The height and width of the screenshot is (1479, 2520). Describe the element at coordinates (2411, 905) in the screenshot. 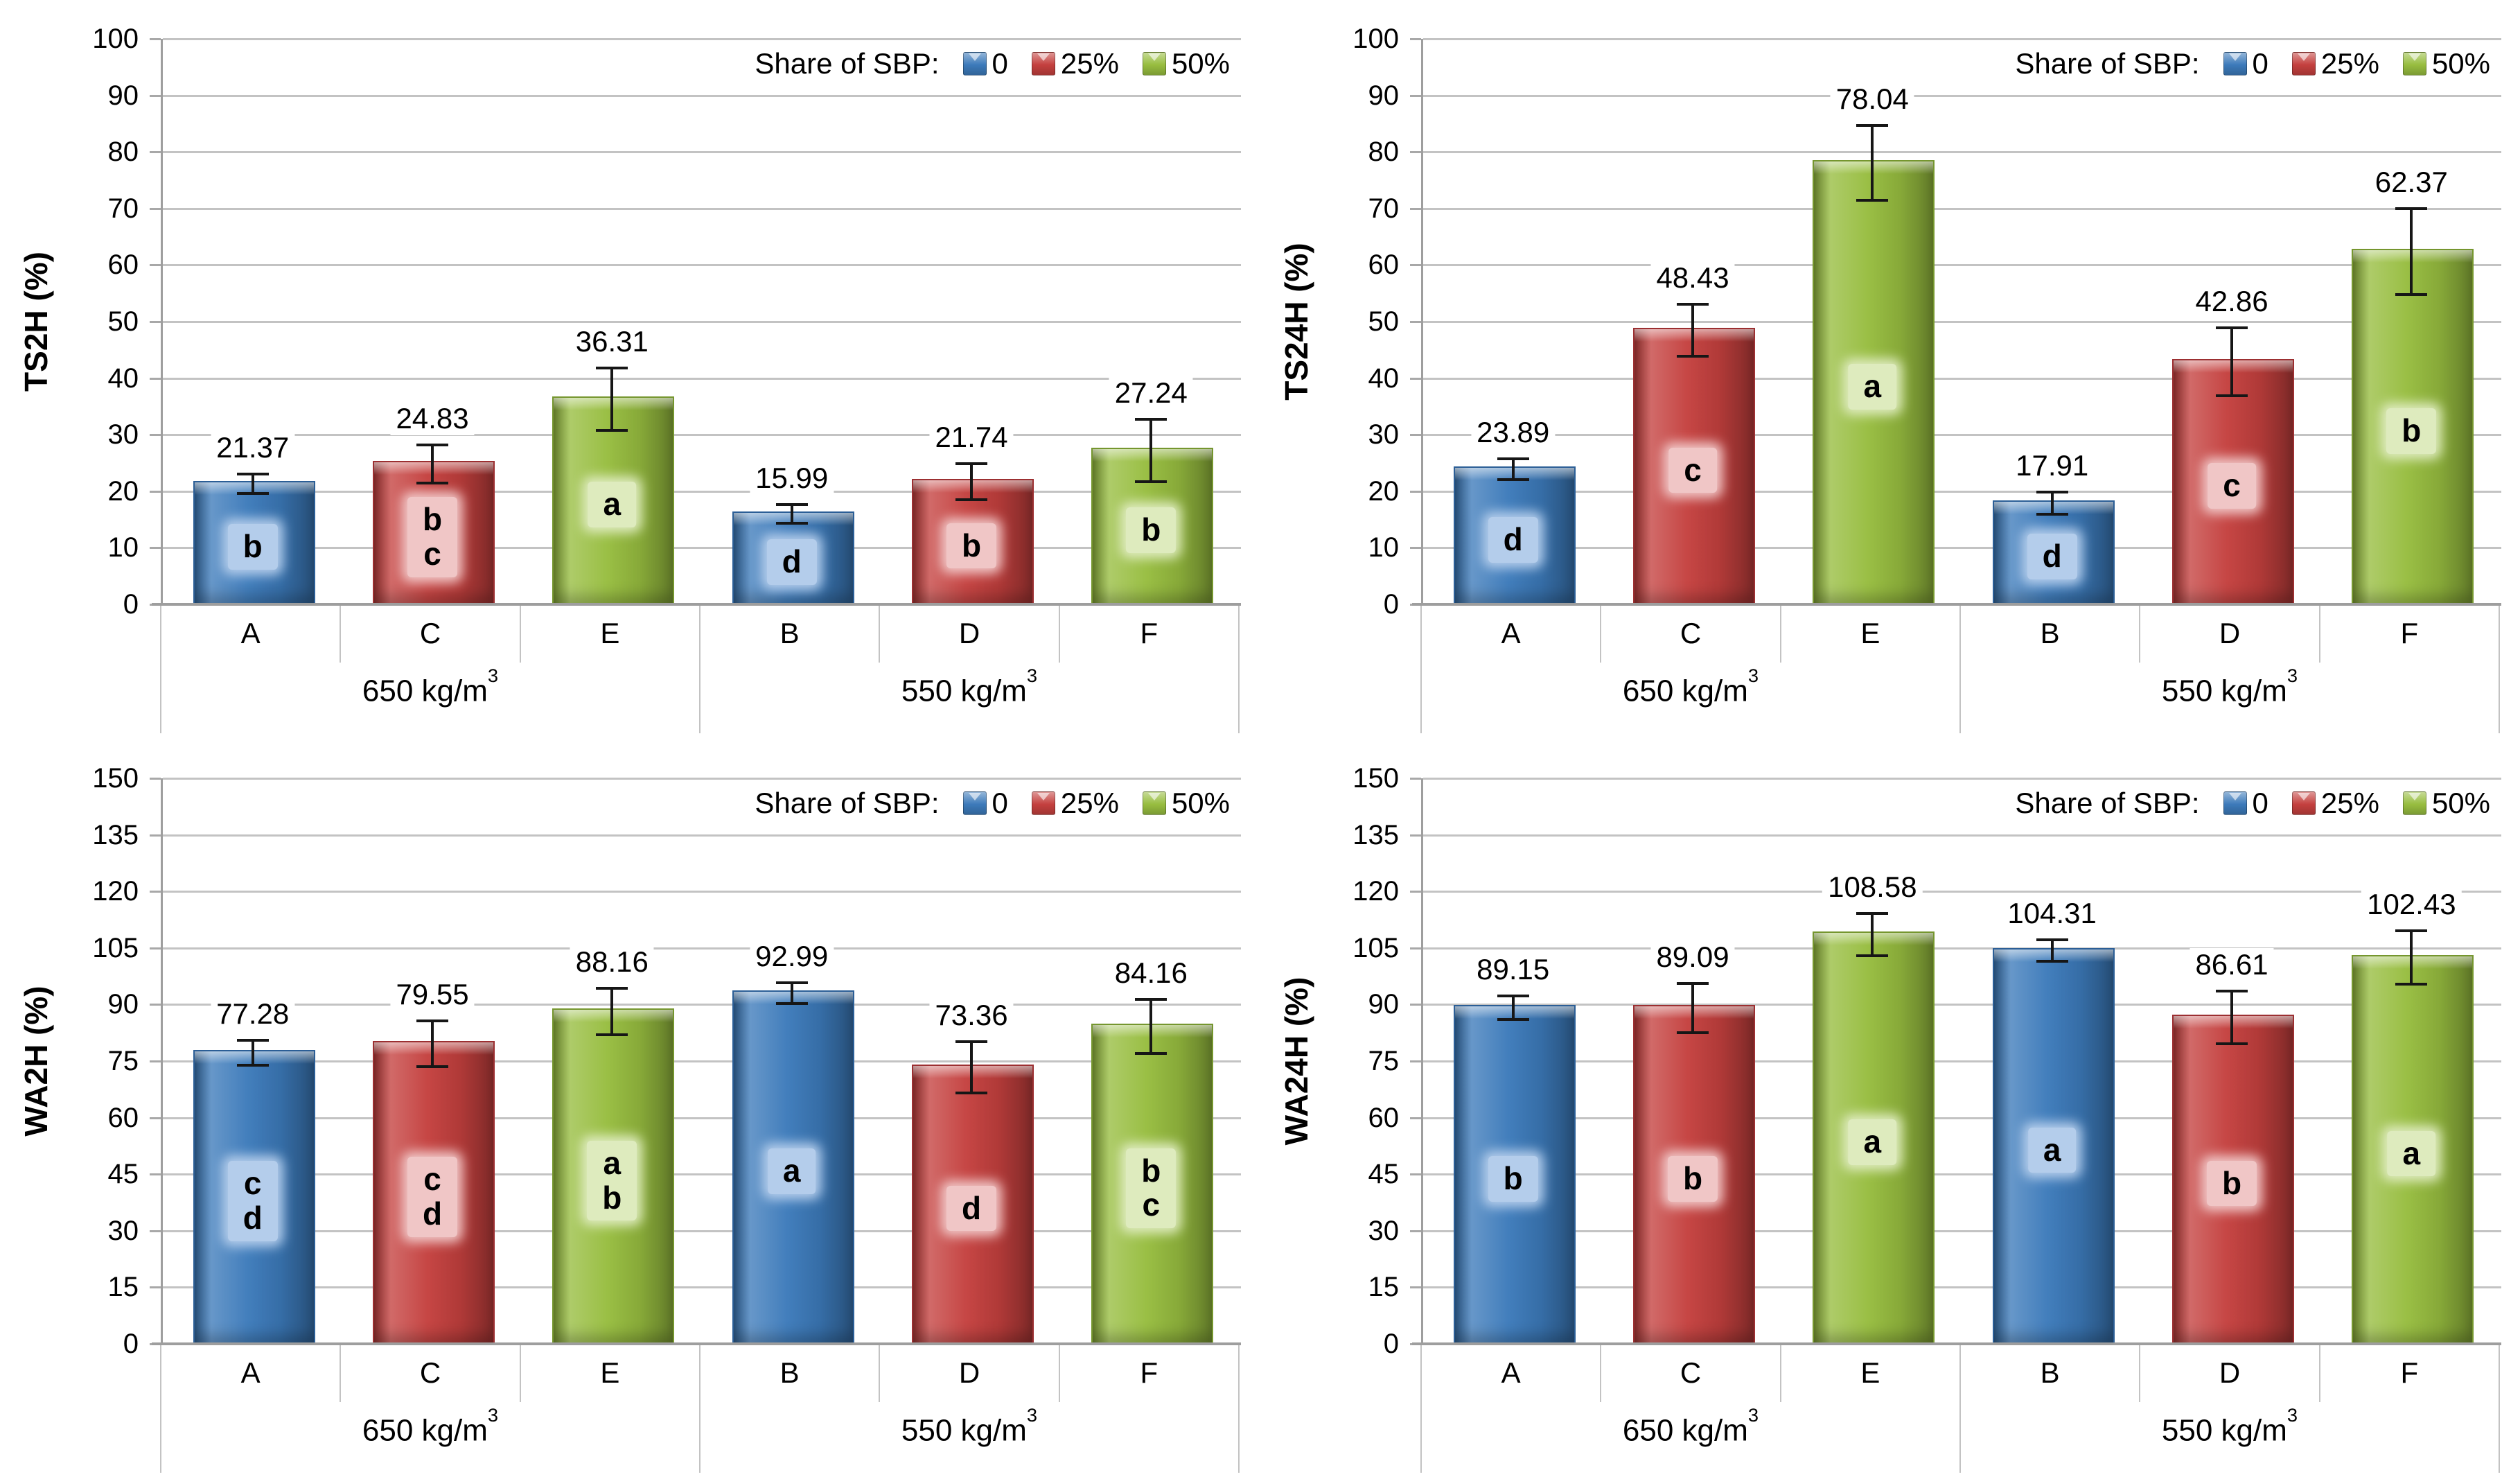

I see `bar-value-label: 102.43` at that location.